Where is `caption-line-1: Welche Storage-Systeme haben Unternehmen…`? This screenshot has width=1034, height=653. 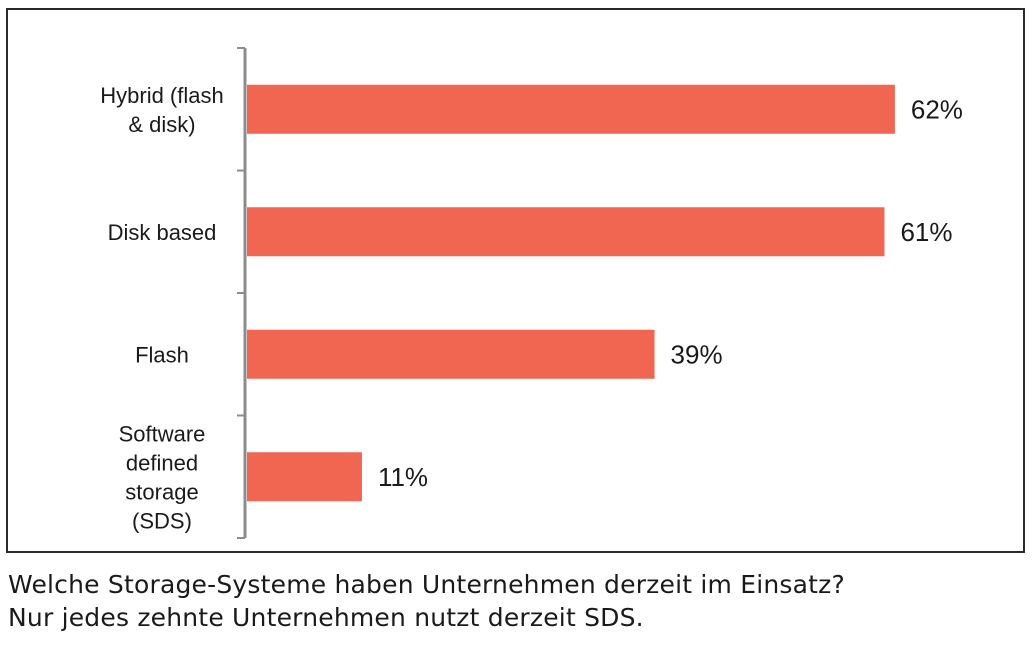 caption-line-1: Welche Storage-Systeme haben Unternehmen… is located at coordinates (426, 584).